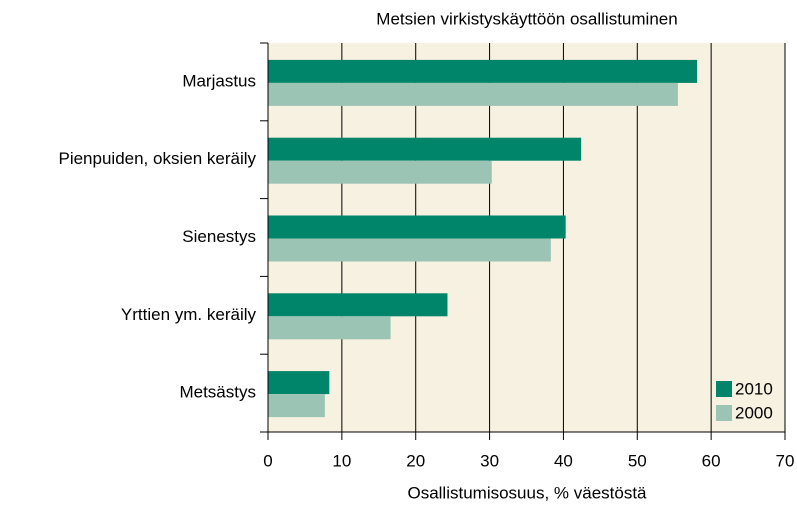 The height and width of the screenshot is (505, 797). Describe the element at coordinates (341, 460) in the screenshot. I see `x-tick-label: 10` at that location.